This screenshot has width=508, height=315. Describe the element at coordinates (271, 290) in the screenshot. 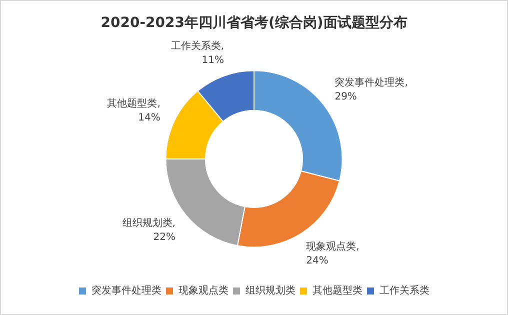

I see `legend-label: 组织规划类` at that location.